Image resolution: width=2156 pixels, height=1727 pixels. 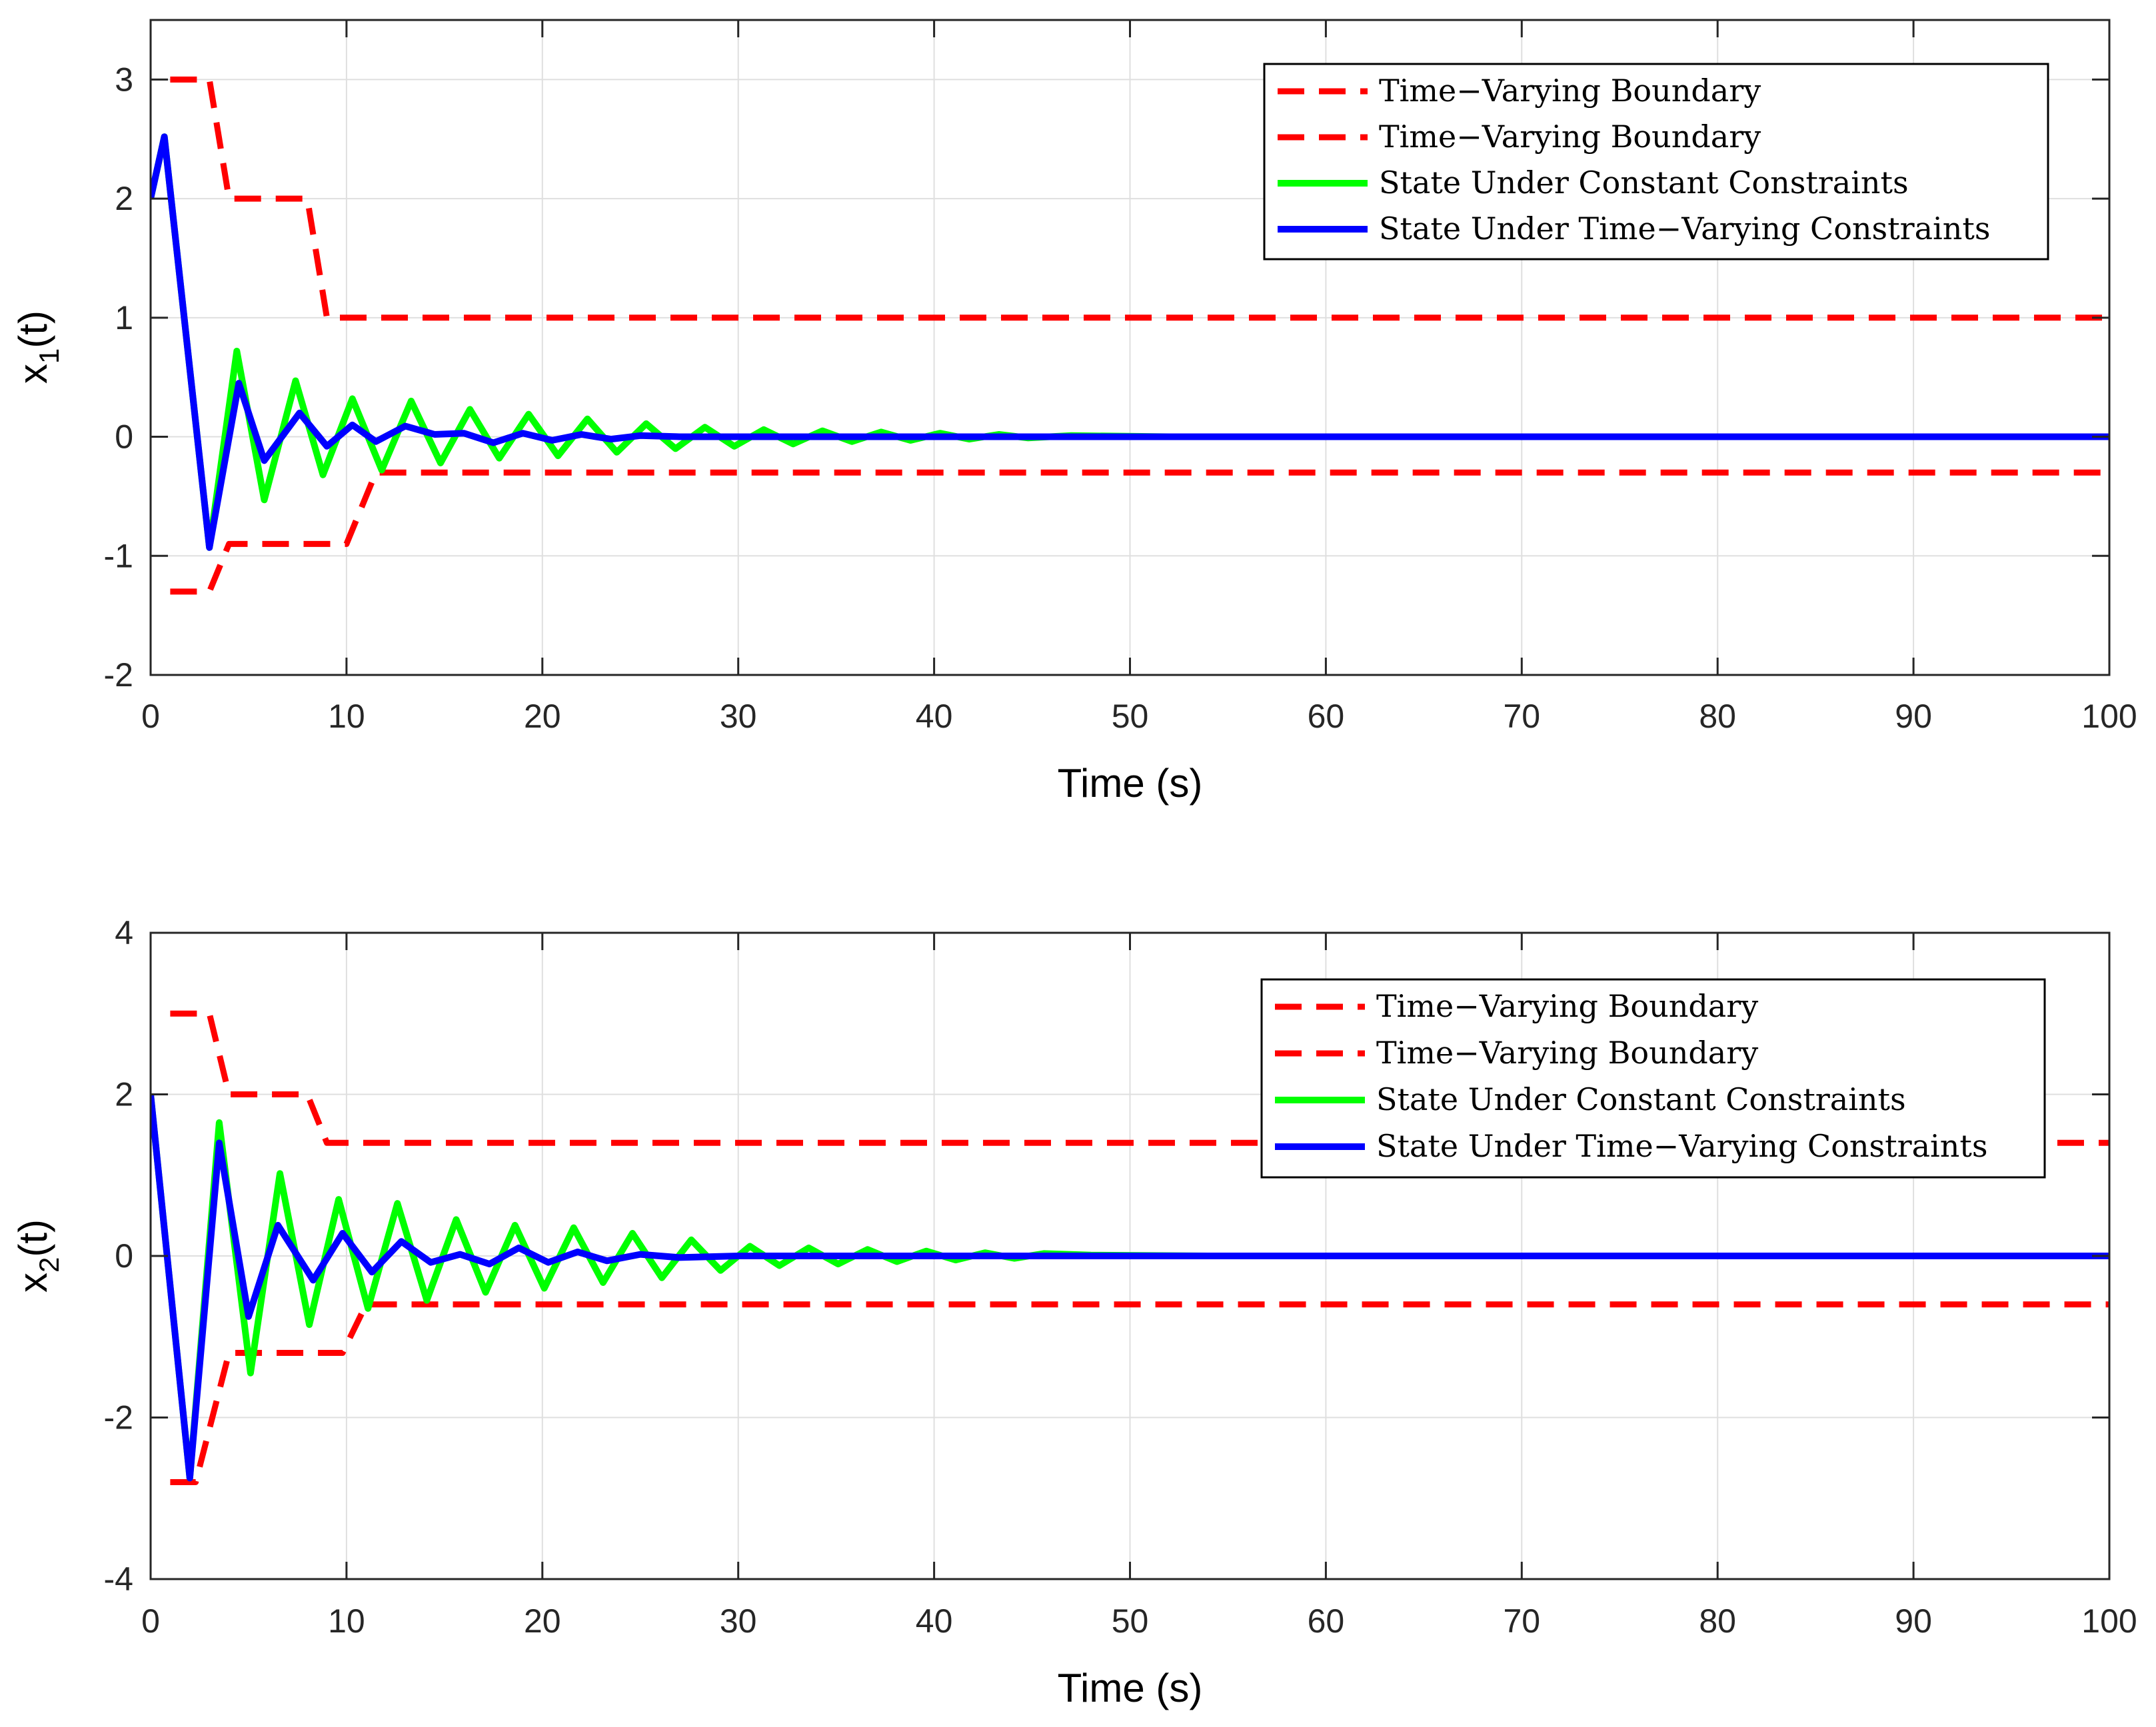 I want to click on y-axis-label: x2(t), so click(x=38, y=1256).